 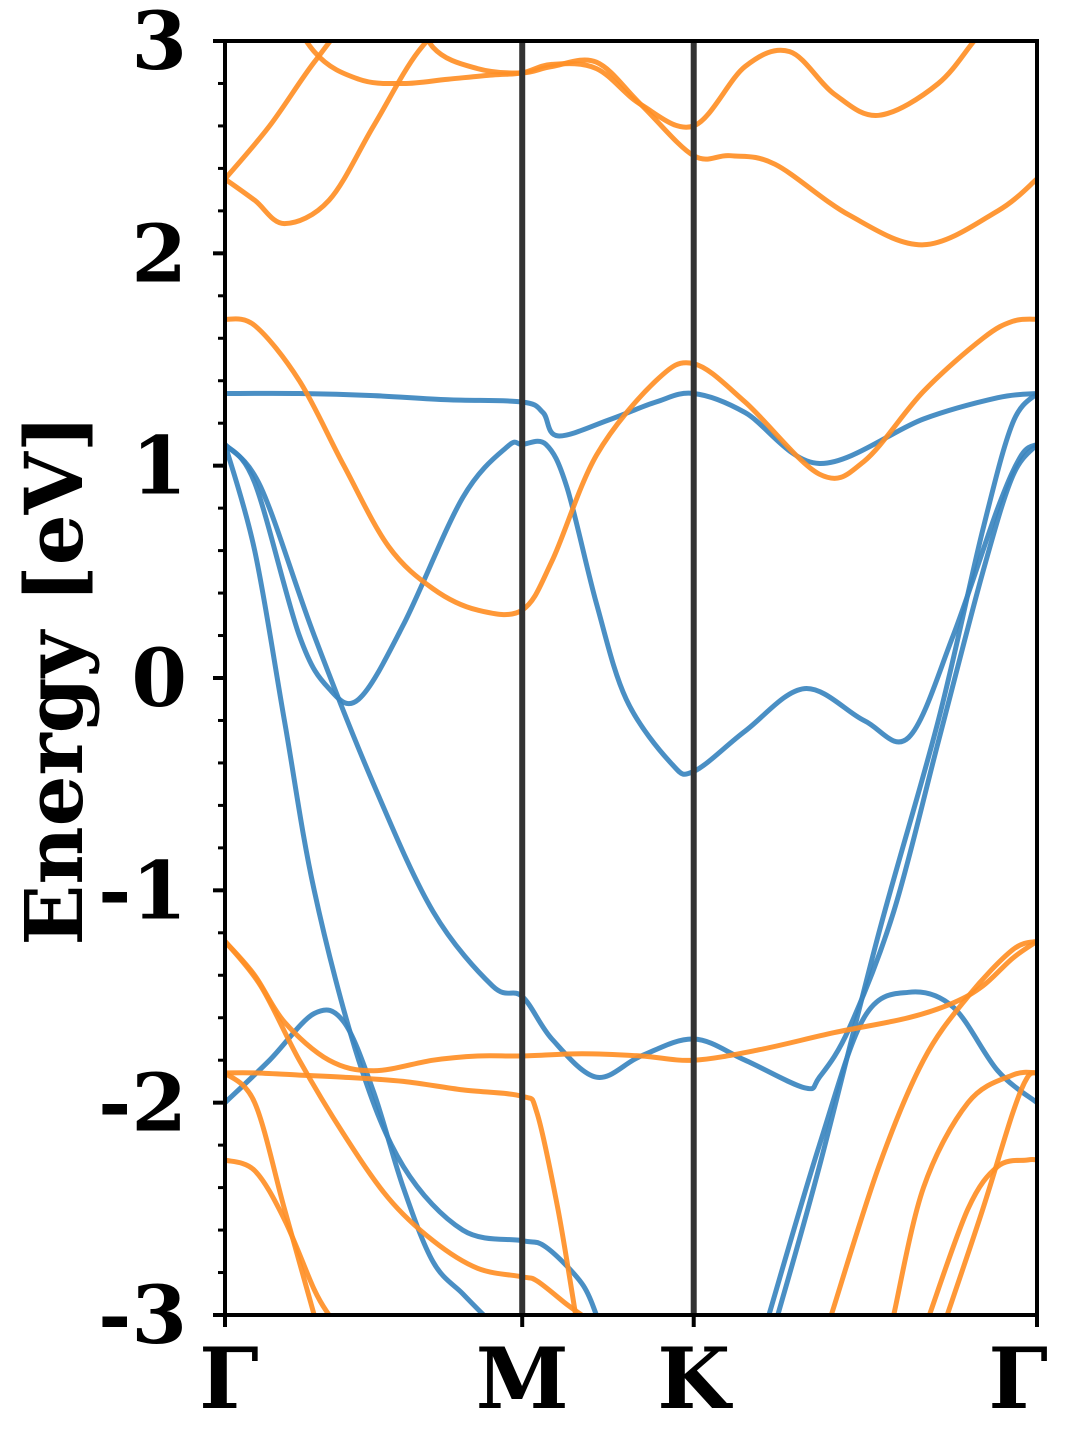 What do you see at coordinates (608, 678) in the screenshot?
I see `high-symmetry-lines` at bounding box center [608, 678].